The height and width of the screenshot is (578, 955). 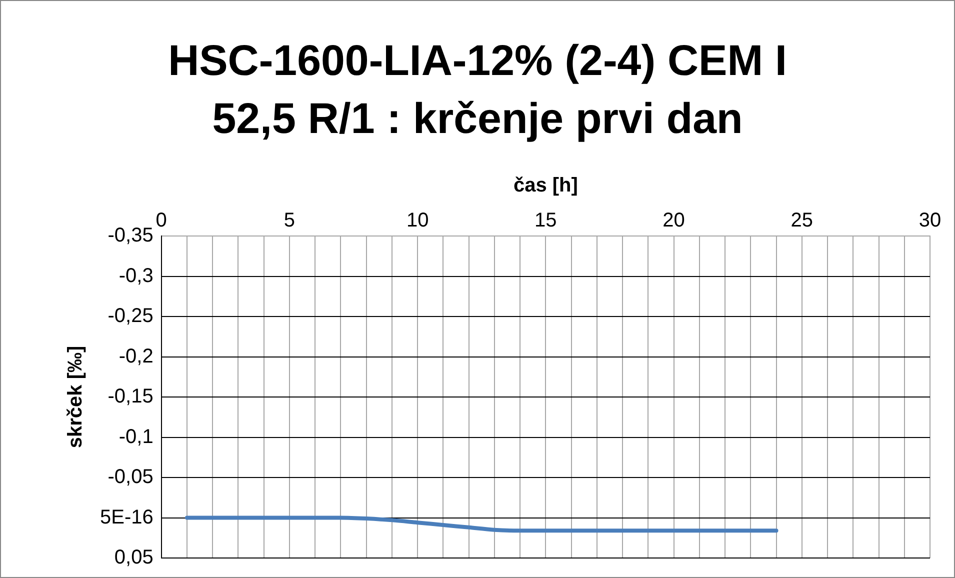 What do you see at coordinates (75, 397) in the screenshot?
I see `y-axis-title: skrček [‰]` at bounding box center [75, 397].